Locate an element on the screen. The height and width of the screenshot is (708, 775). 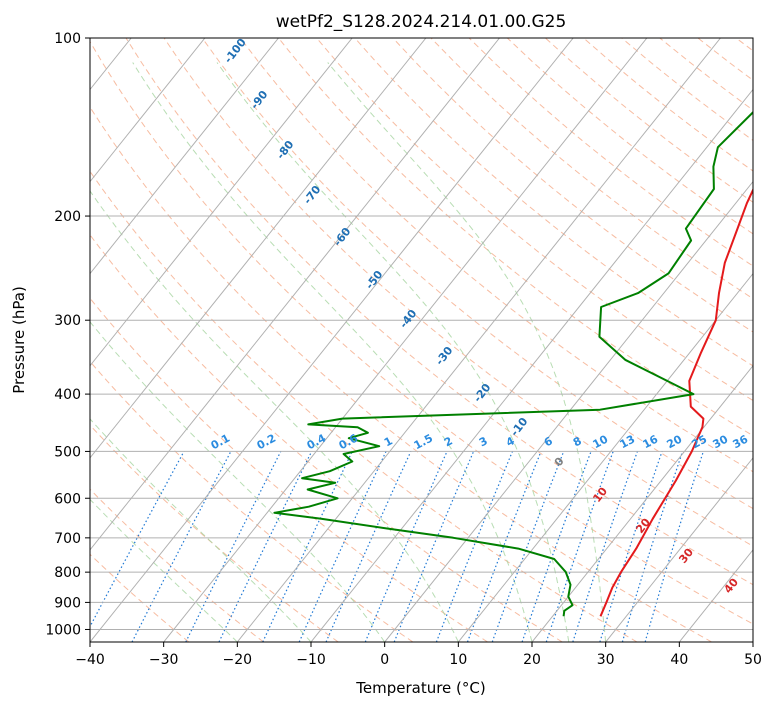
y-tick-label: 700 is located at coordinates (67, 539).